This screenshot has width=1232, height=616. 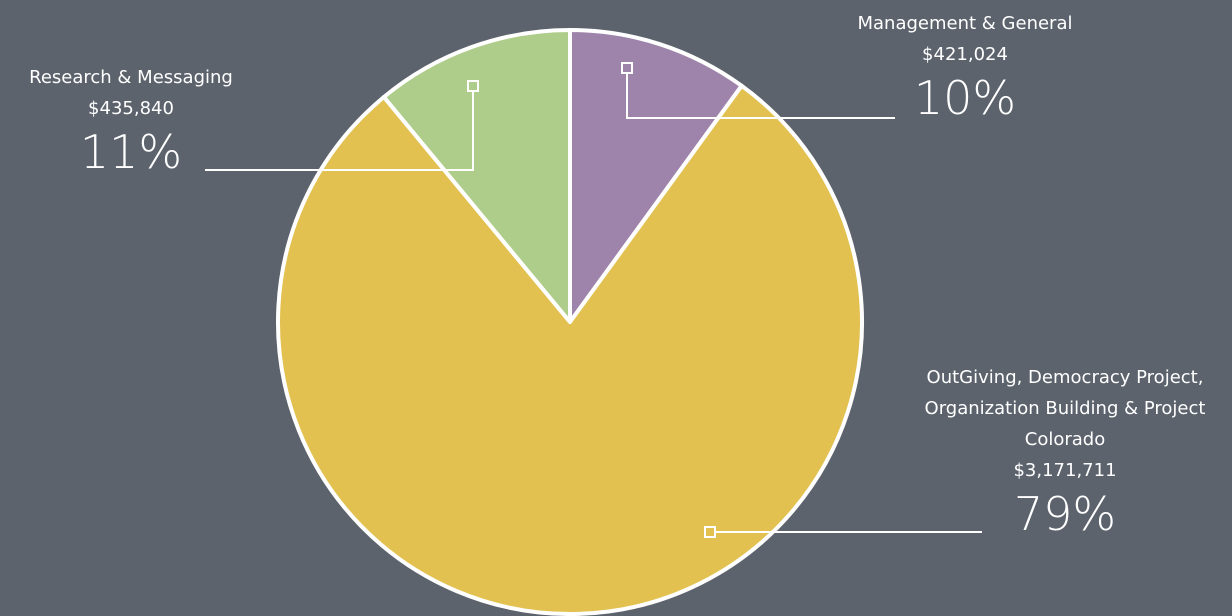 What do you see at coordinates (965, 98) in the screenshot?
I see `percent-label: 10%` at bounding box center [965, 98].